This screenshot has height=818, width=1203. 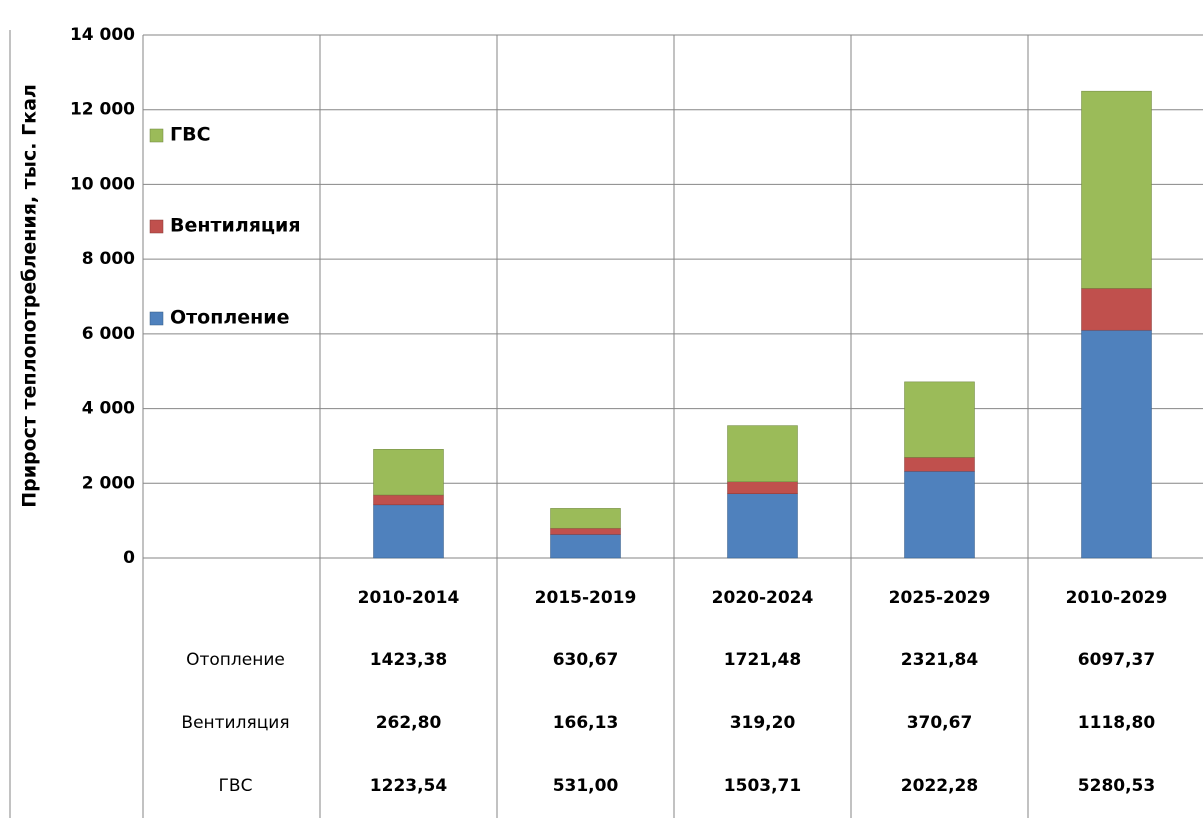 What do you see at coordinates (763, 723) in the screenshot?
I see `table-cell: 319,20` at bounding box center [763, 723].